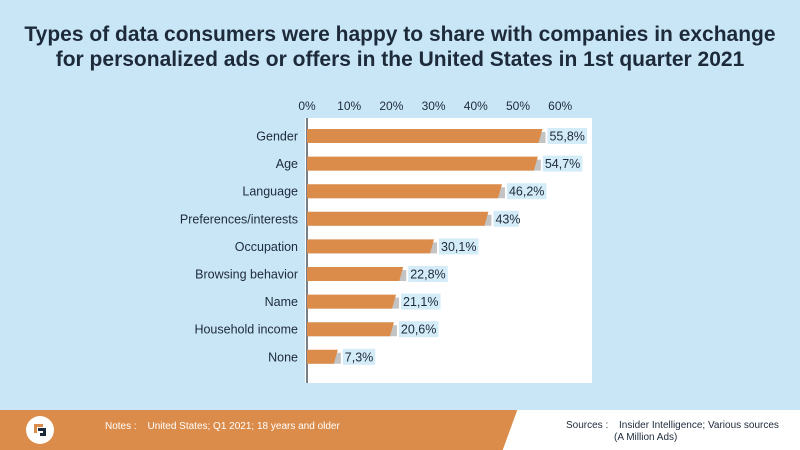 This screenshot has height=450, width=800. What do you see at coordinates (434, 106) in the screenshot?
I see `x-tick-label: 30%` at bounding box center [434, 106].